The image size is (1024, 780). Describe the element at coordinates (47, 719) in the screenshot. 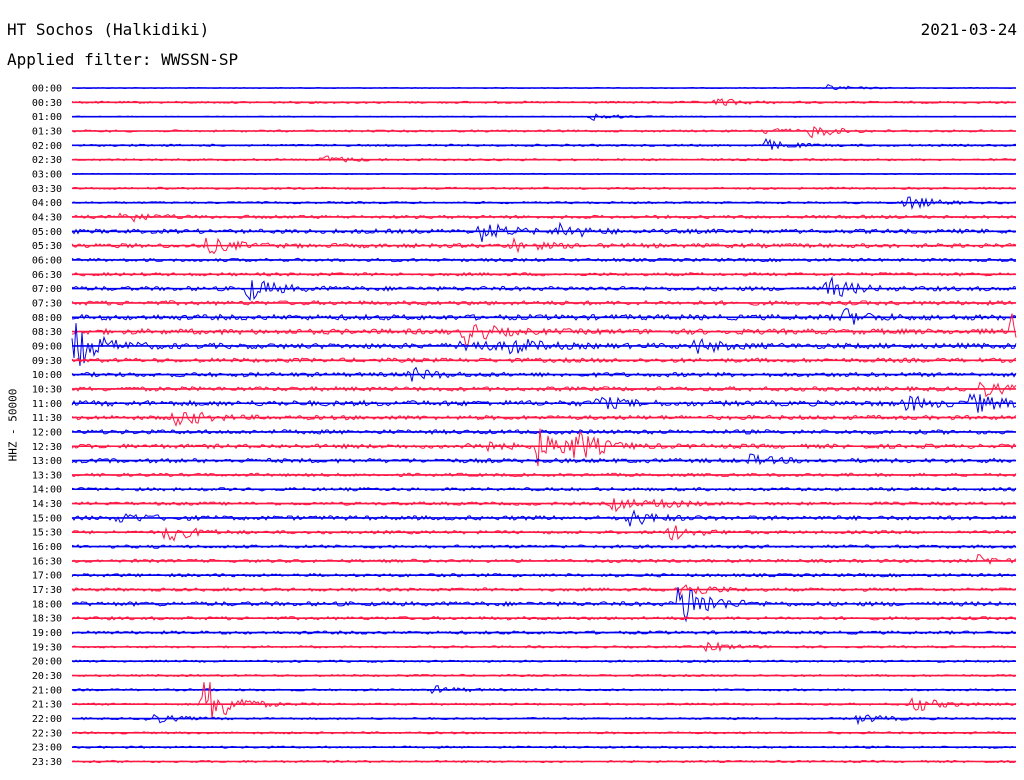

I see `row-time-label: 22:00` at that location.